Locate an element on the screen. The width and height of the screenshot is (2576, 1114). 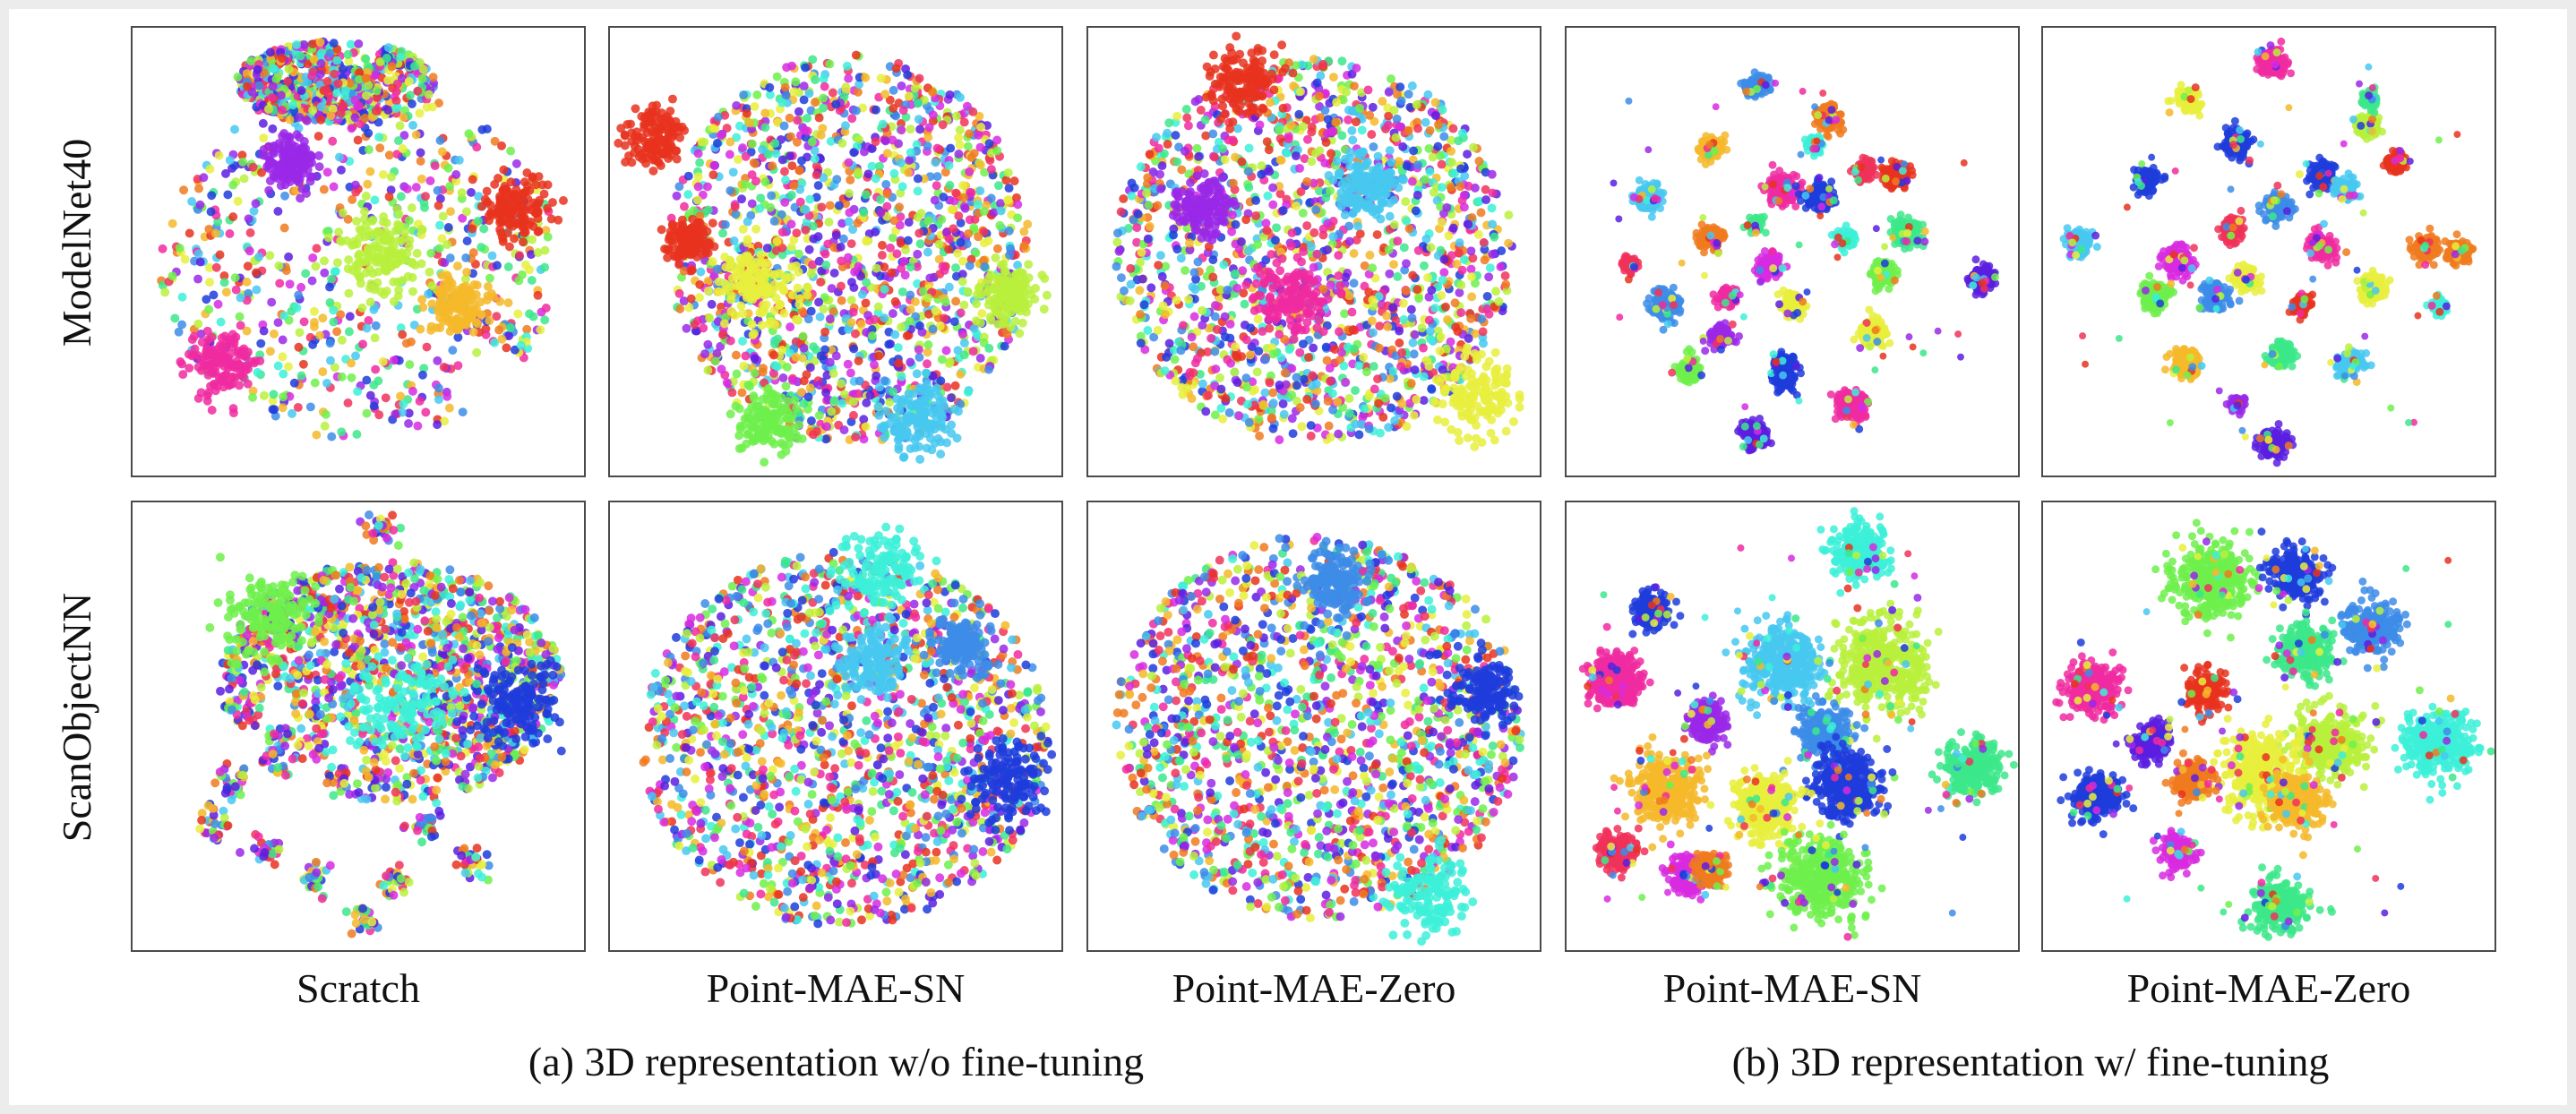
row-label-scanobjectnn: ScanObjectNN is located at coordinates (77, 718).